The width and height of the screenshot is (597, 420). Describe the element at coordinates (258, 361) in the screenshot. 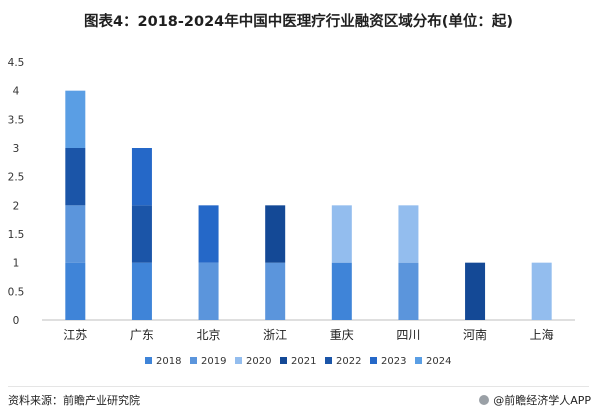

I see `legend-label-2020: 2020` at that location.